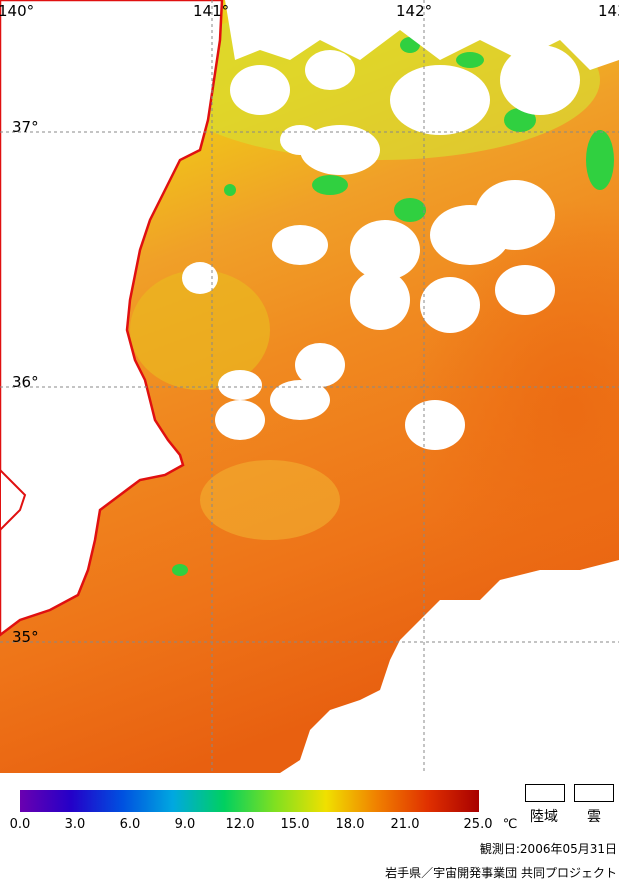 This screenshot has height=881, width=619. I want to click on land-legend-swatch, so click(545, 793).